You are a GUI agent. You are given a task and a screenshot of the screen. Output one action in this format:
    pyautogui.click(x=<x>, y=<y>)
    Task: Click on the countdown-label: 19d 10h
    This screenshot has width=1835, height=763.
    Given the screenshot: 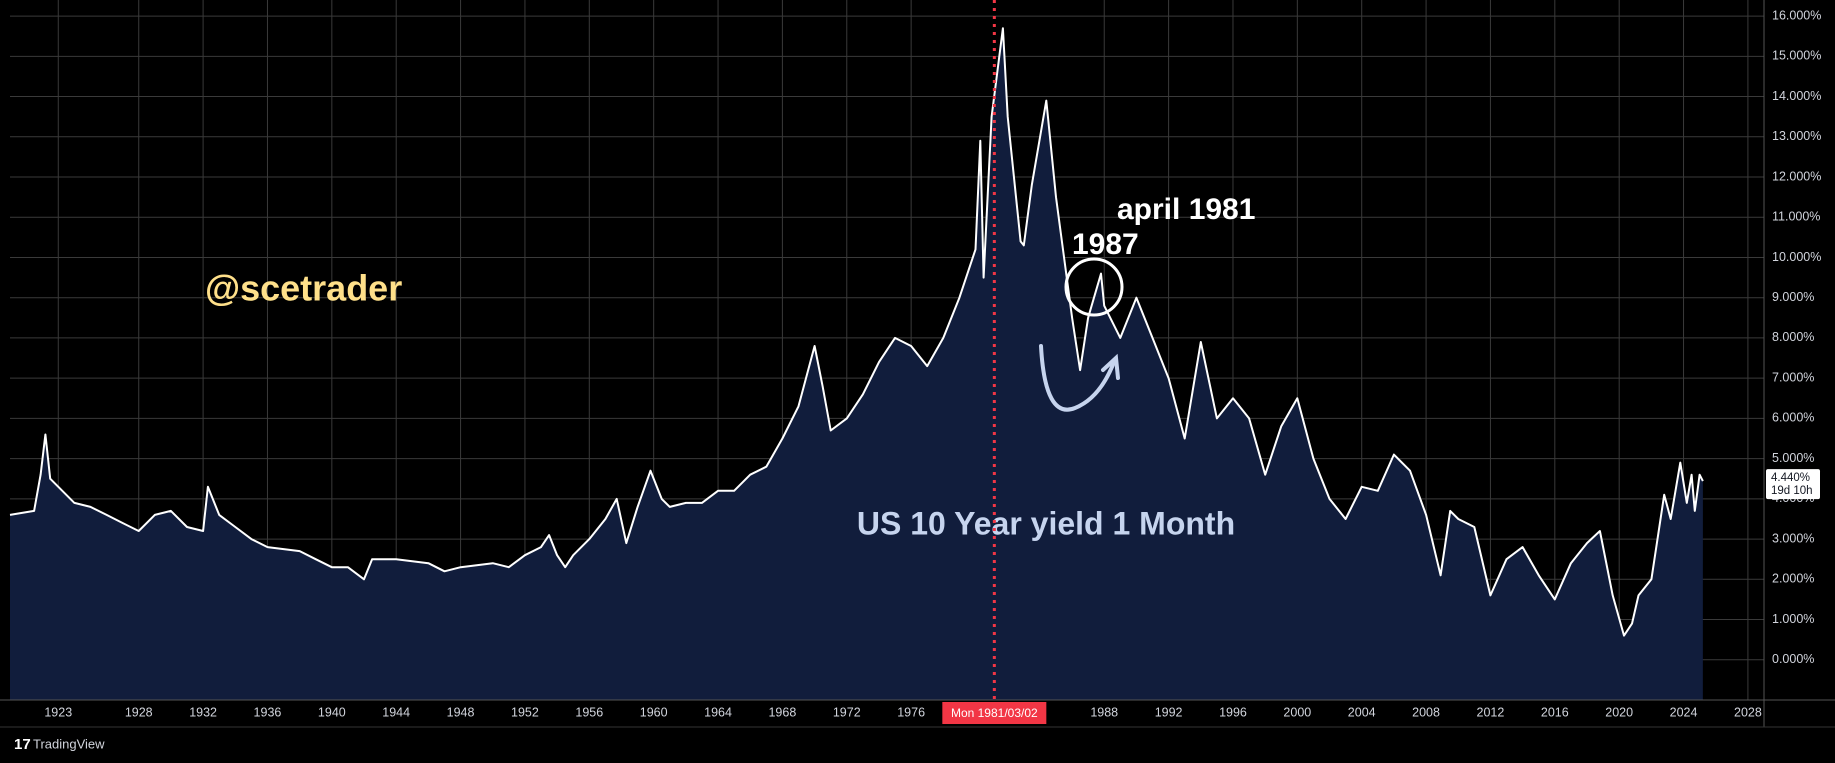 What is the action you would take?
    pyautogui.click(x=1792, y=491)
    